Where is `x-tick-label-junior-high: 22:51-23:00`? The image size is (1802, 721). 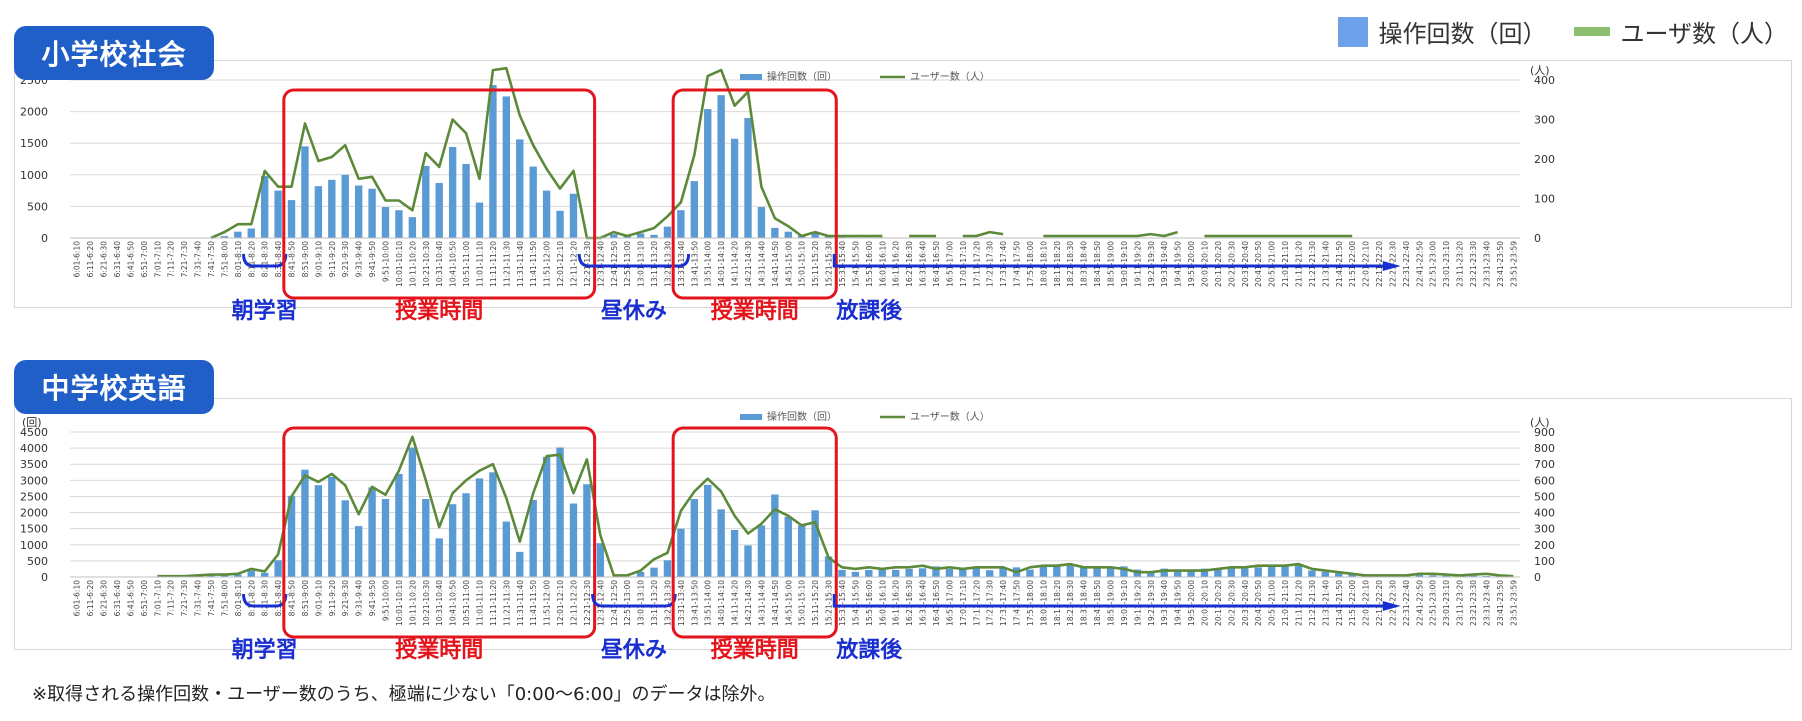
x-tick-label-junior-high: 22:51-23:00 is located at coordinates (1433, 603).